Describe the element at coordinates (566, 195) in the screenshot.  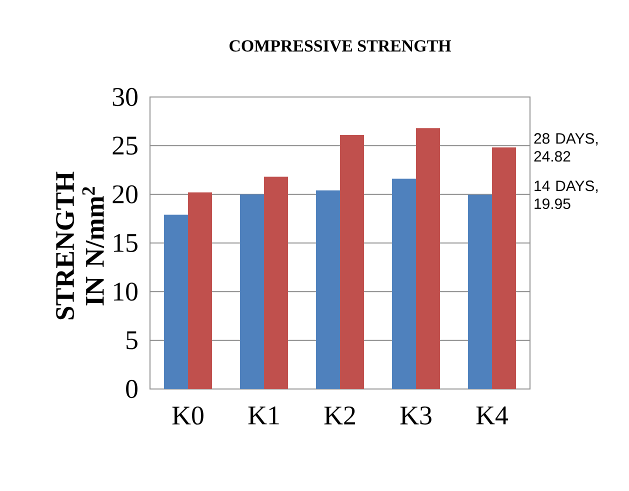
I see `annotation: 14 DAYS, 19.95` at that location.